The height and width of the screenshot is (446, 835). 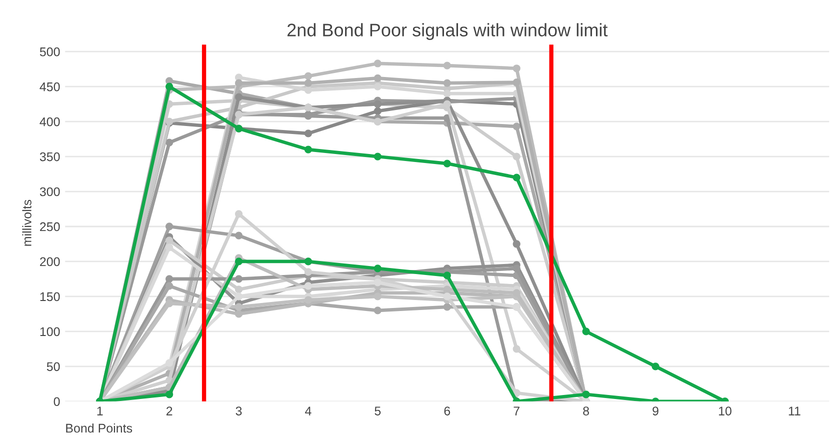 I want to click on x-tick-label: 3, so click(x=239, y=411).